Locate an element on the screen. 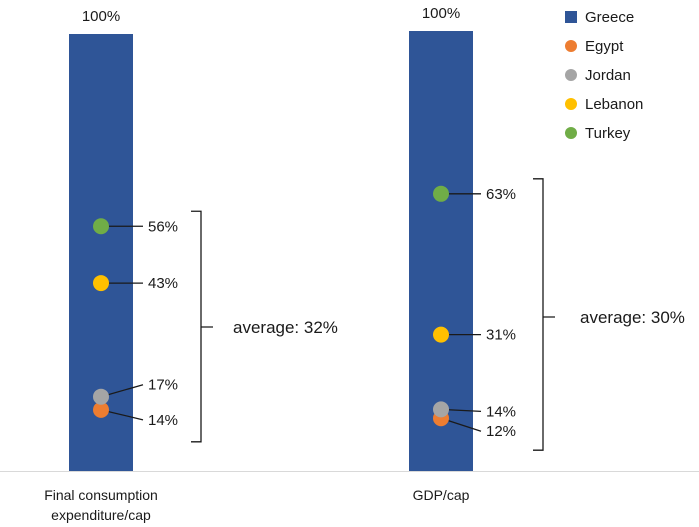 The height and width of the screenshot is (527, 699). data-label-jordan: 17% is located at coordinates (163, 385).